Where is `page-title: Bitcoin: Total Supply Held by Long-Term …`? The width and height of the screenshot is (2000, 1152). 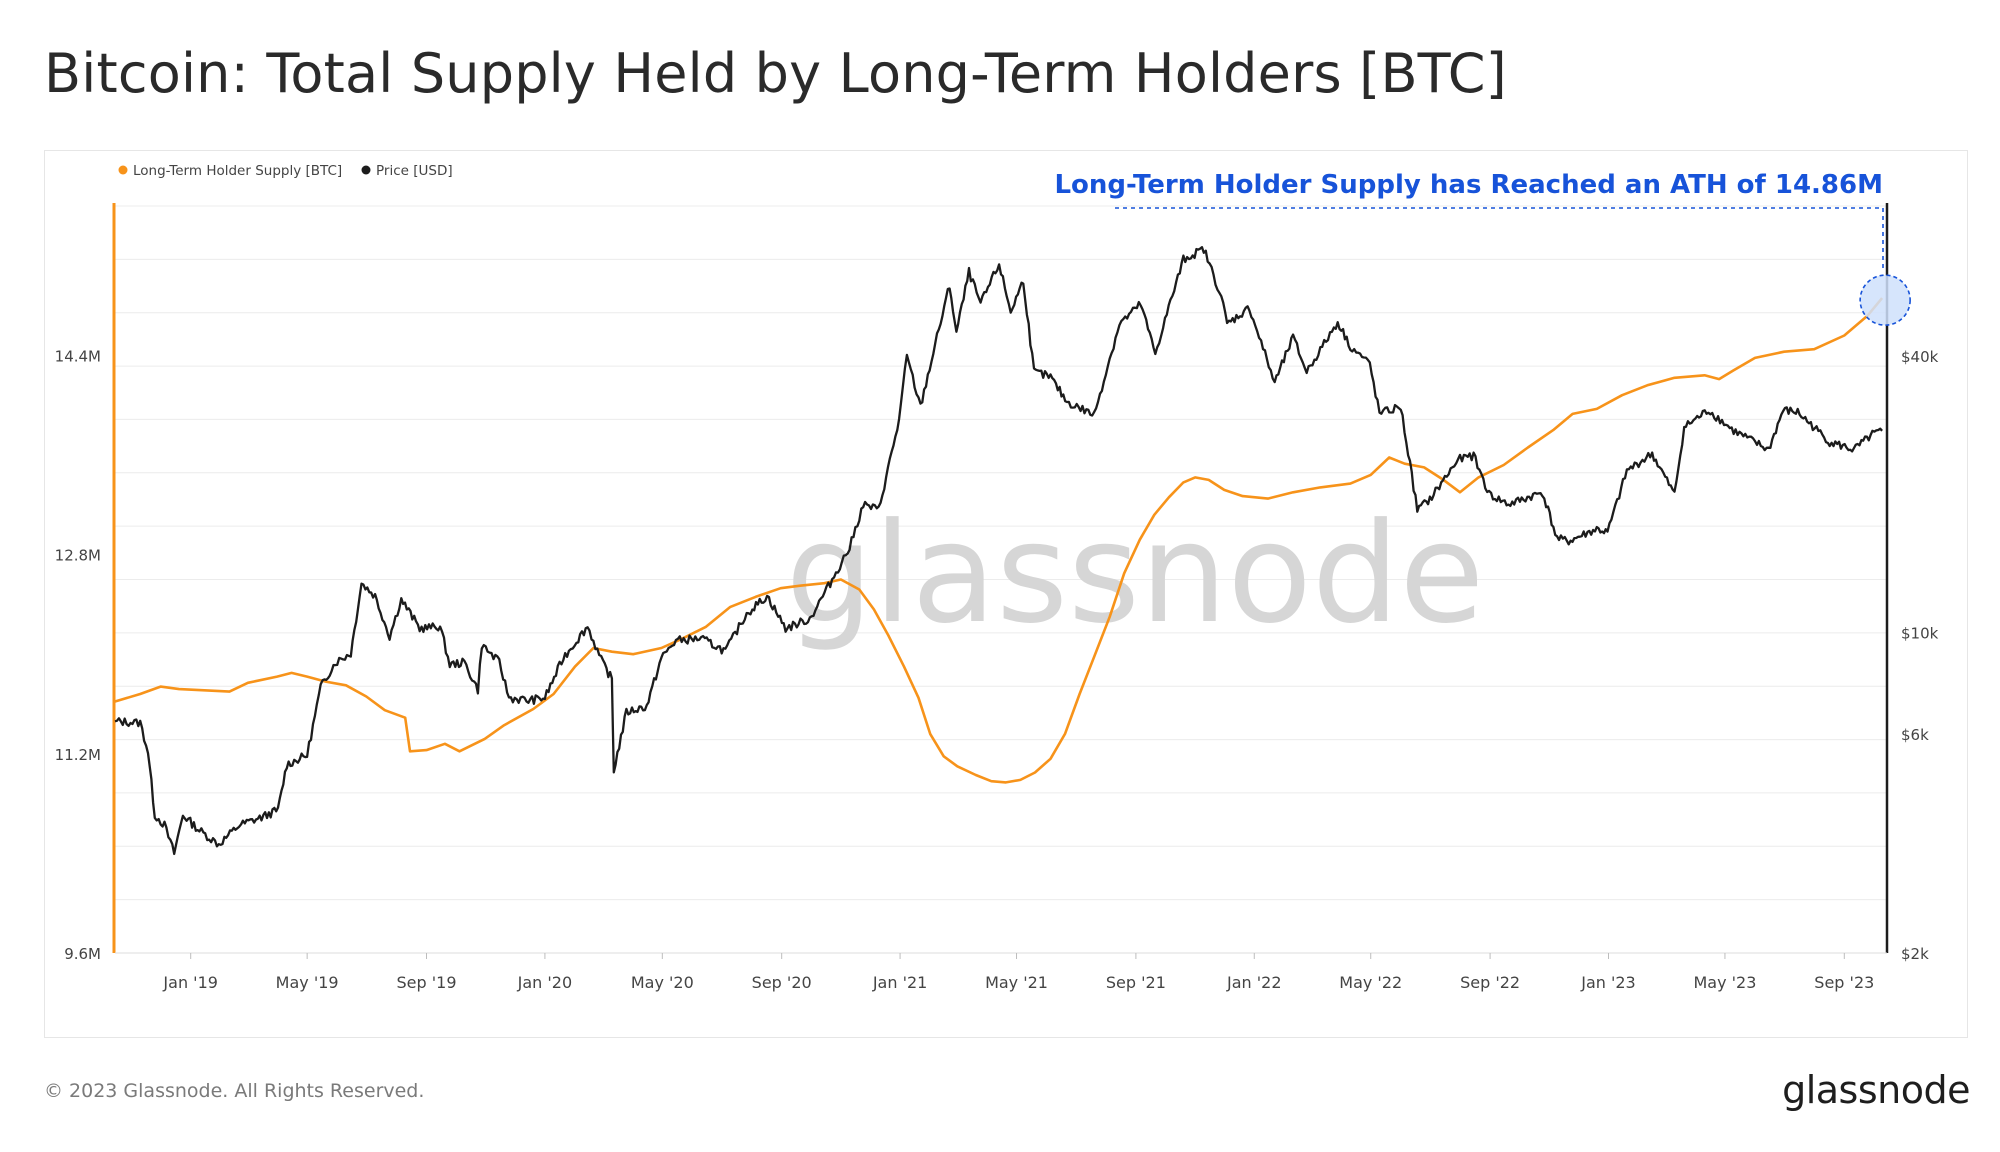 page-title: Bitcoin: Total Supply Held by Long-Term … is located at coordinates (775, 73).